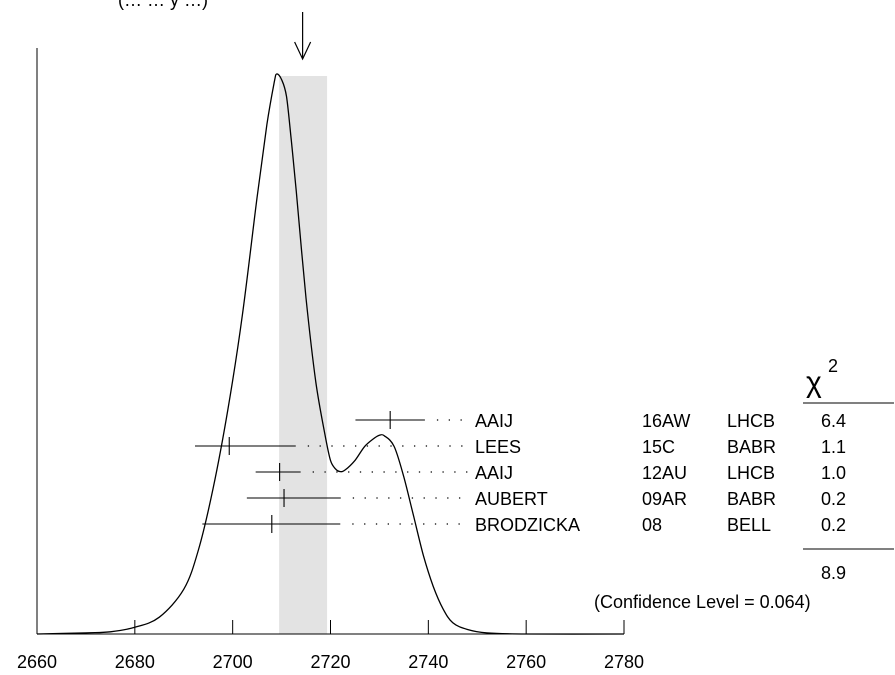  I want to click on row-experiment-3: BABR, so click(751, 499).